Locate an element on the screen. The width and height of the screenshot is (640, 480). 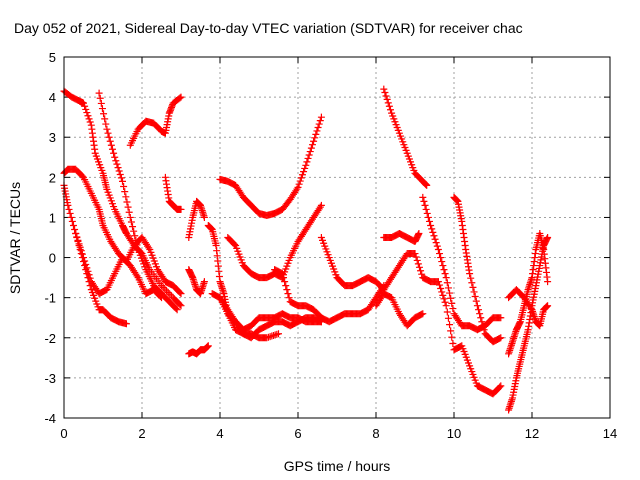
series-track-r is located at coordinates (399, 310).